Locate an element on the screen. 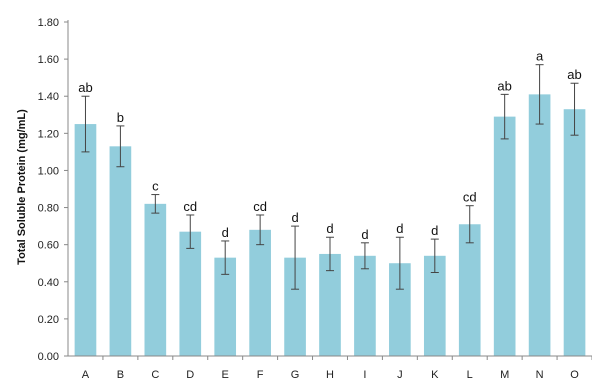 The image size is (592, 386). x-tick-label: E is located at coordinates (225, 375).